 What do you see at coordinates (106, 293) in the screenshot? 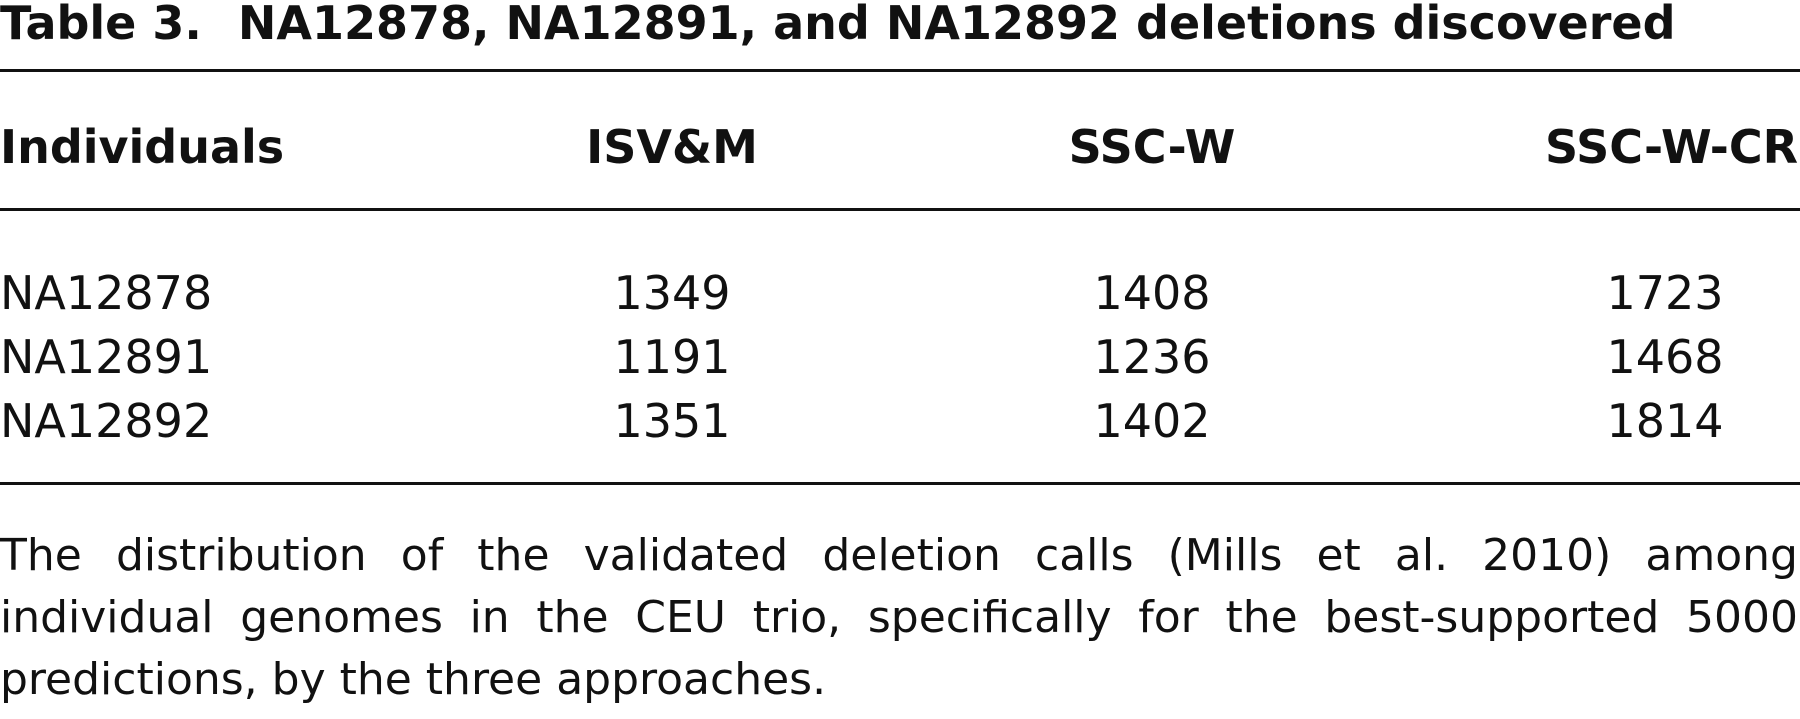
I see `row-label: NA12878` at bounding box center [106, 293].